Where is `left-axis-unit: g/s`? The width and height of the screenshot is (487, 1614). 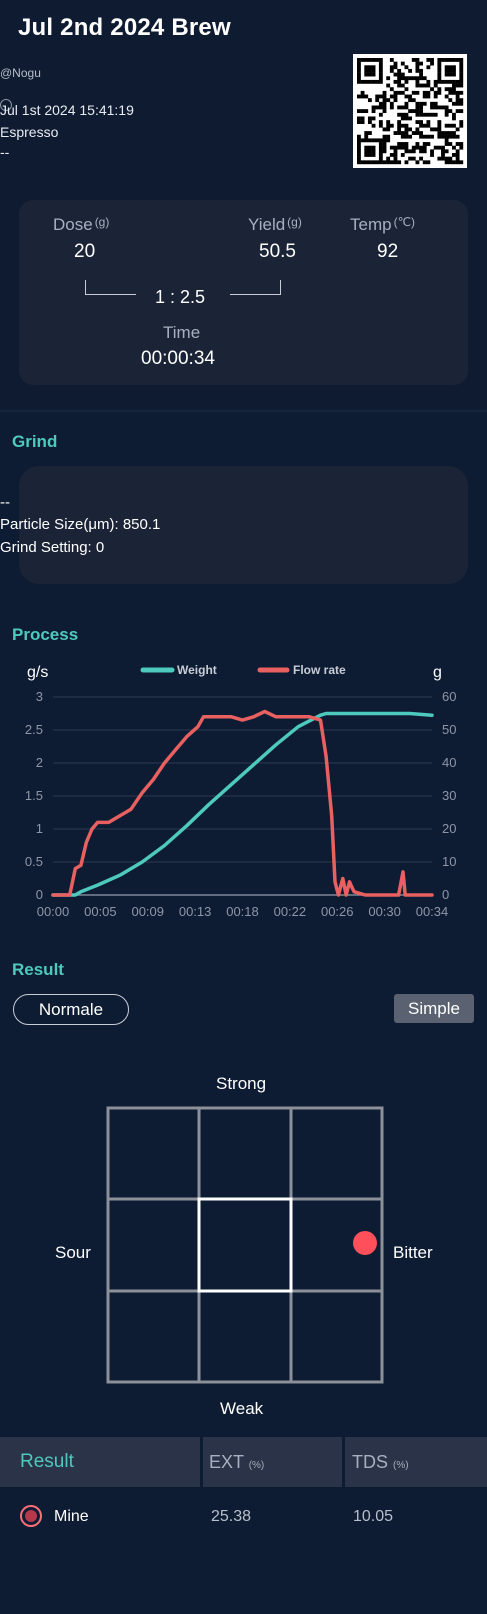
left-axis-unit: g/s is located at coordinates (37, 672).